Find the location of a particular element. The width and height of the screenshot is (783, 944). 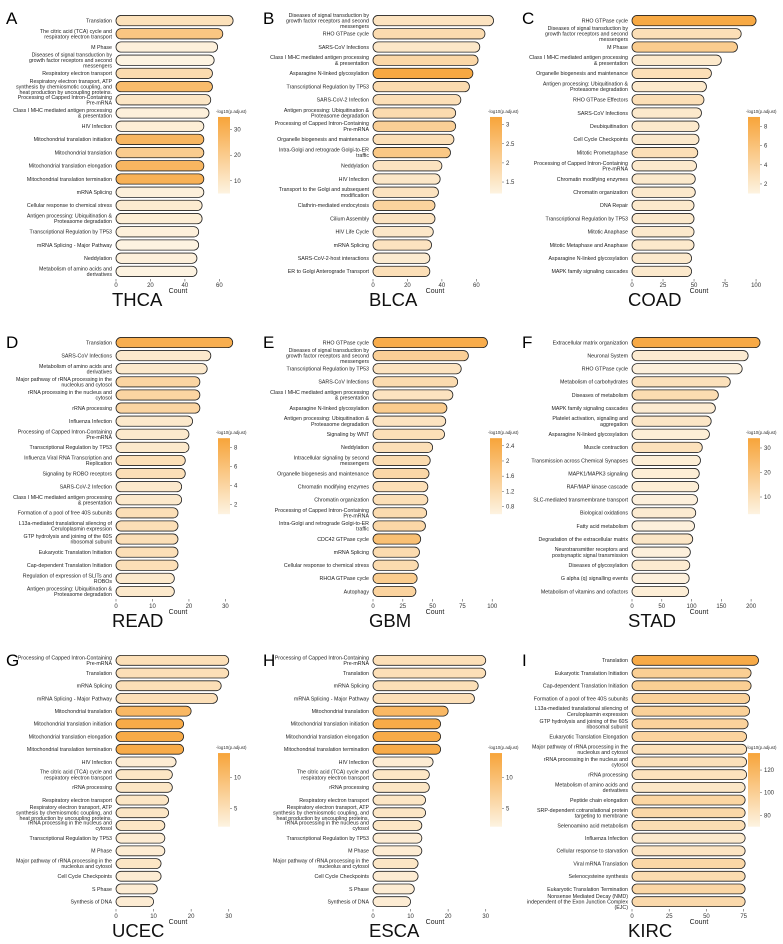

category-label: Diseases of glycosylation is located at coordinates (599, 566).